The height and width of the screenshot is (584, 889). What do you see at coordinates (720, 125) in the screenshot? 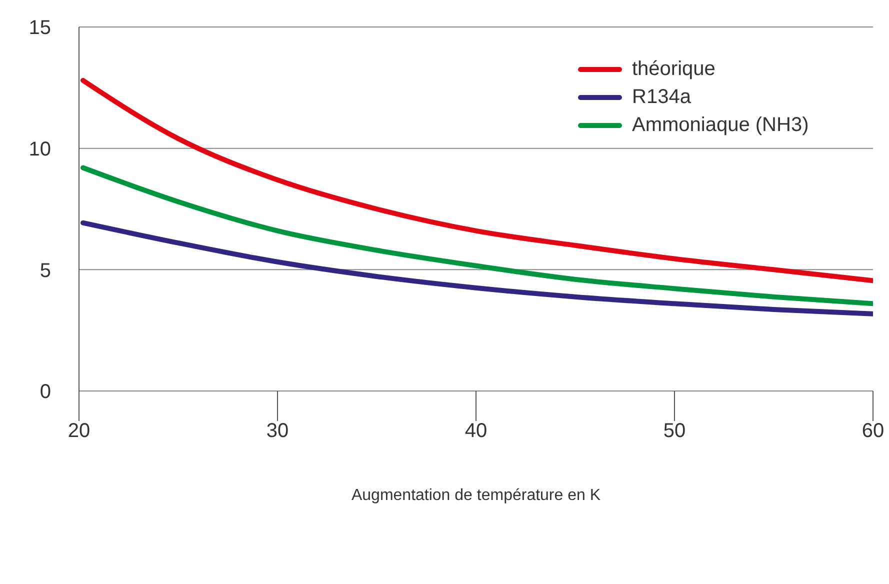
I see `legend-label: Ammoniaque (NH3)` at bounding box center [720, 125].